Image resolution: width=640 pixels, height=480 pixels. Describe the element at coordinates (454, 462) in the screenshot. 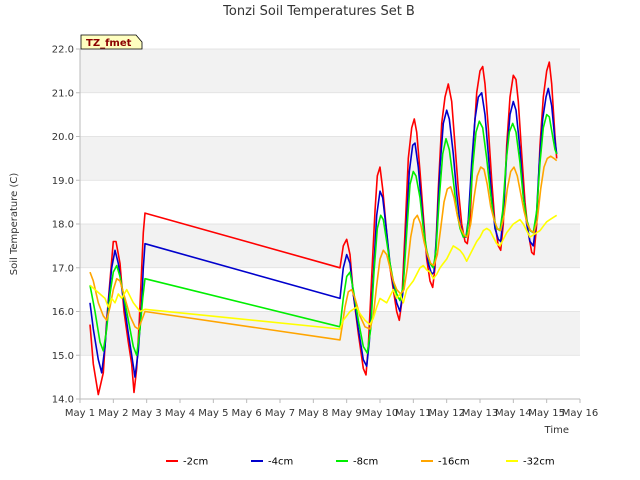

I see `legend-label: -16cm` at that location.